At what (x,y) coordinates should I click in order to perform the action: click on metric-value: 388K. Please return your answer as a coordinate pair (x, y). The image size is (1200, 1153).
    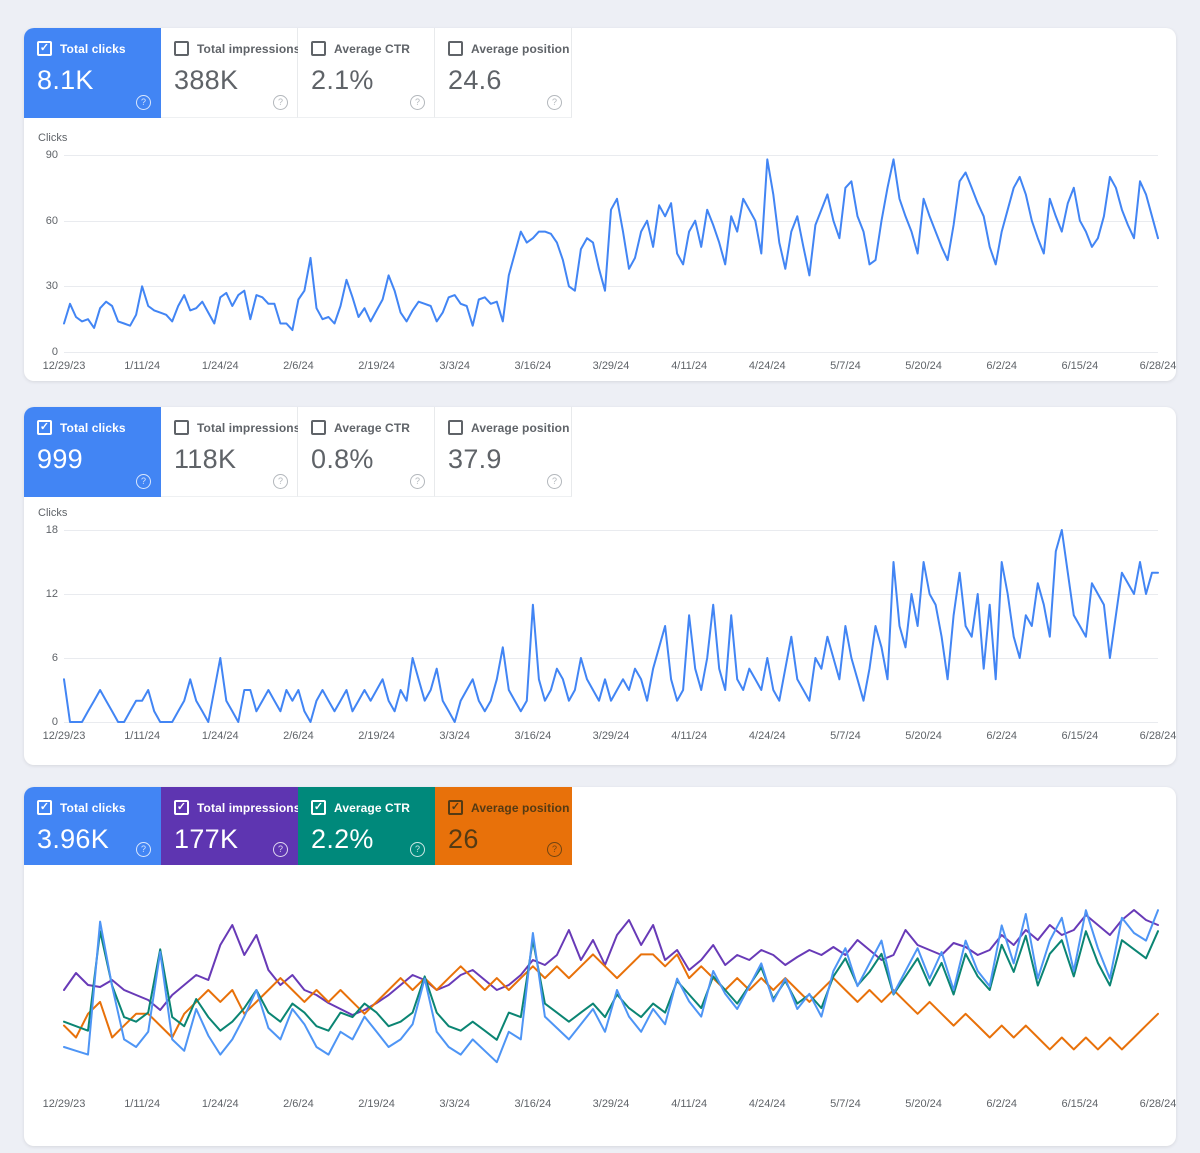
    Looking at the image, I should click on (206, 80).